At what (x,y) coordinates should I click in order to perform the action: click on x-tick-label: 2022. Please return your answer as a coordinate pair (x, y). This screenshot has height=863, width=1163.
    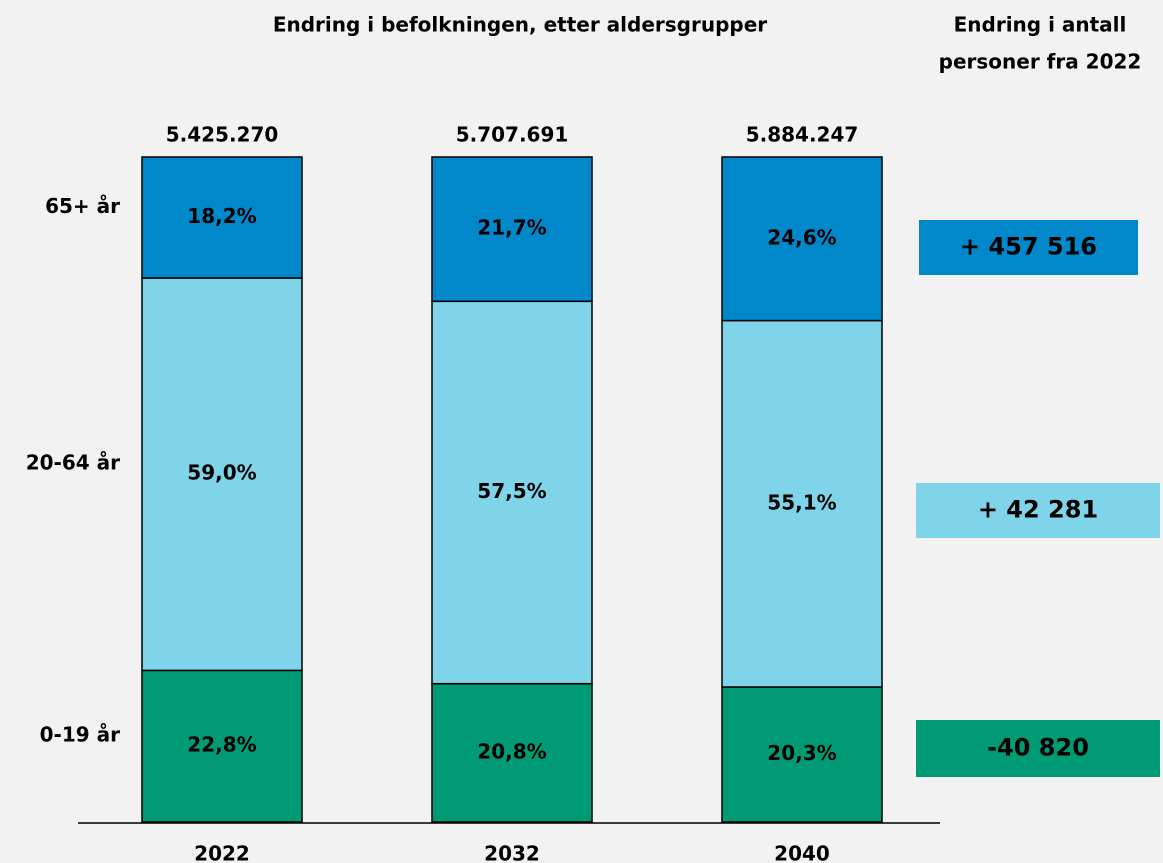
    Looking at the image, I should click on (222, 852).